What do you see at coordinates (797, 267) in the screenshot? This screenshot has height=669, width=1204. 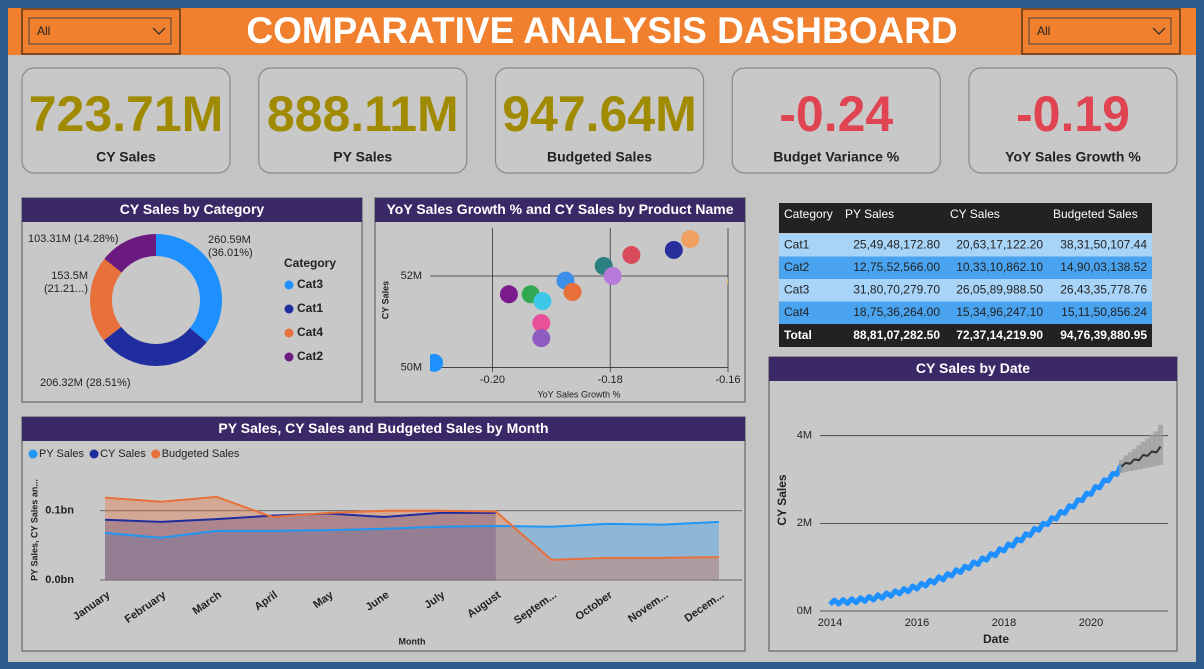 I see `table-cell: Cat2` at bounding box center [797, 267].